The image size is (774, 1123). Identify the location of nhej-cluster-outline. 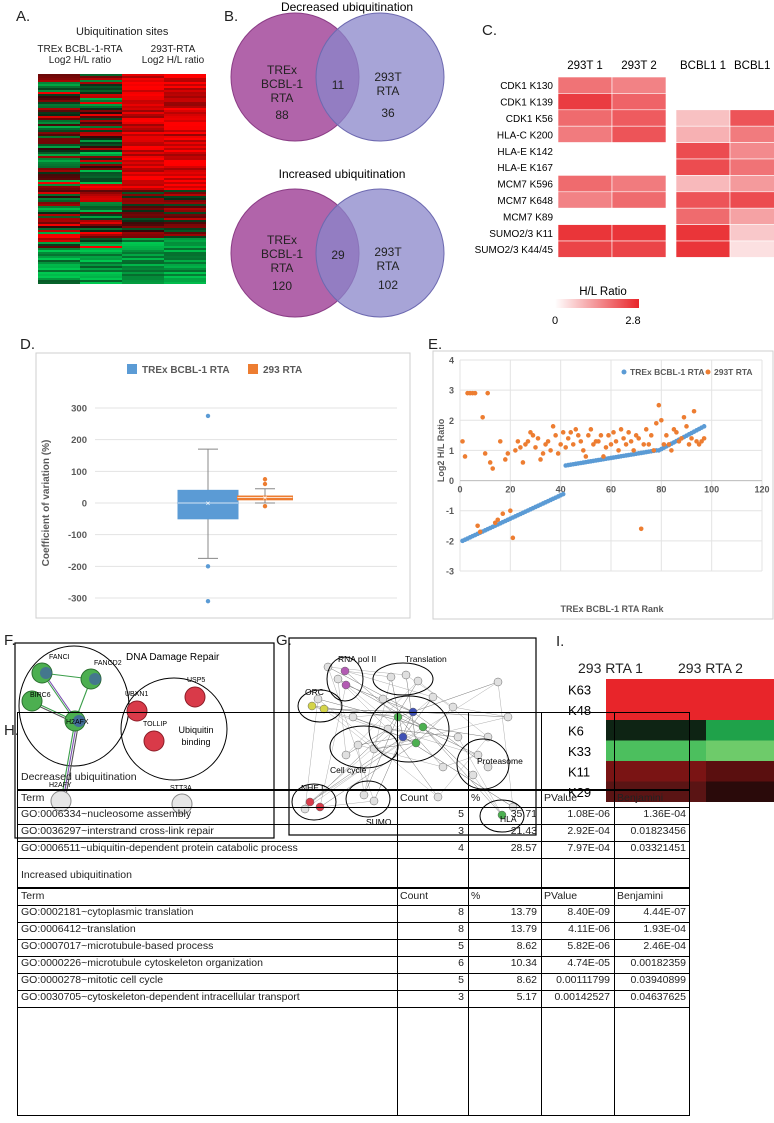
(314, 802).